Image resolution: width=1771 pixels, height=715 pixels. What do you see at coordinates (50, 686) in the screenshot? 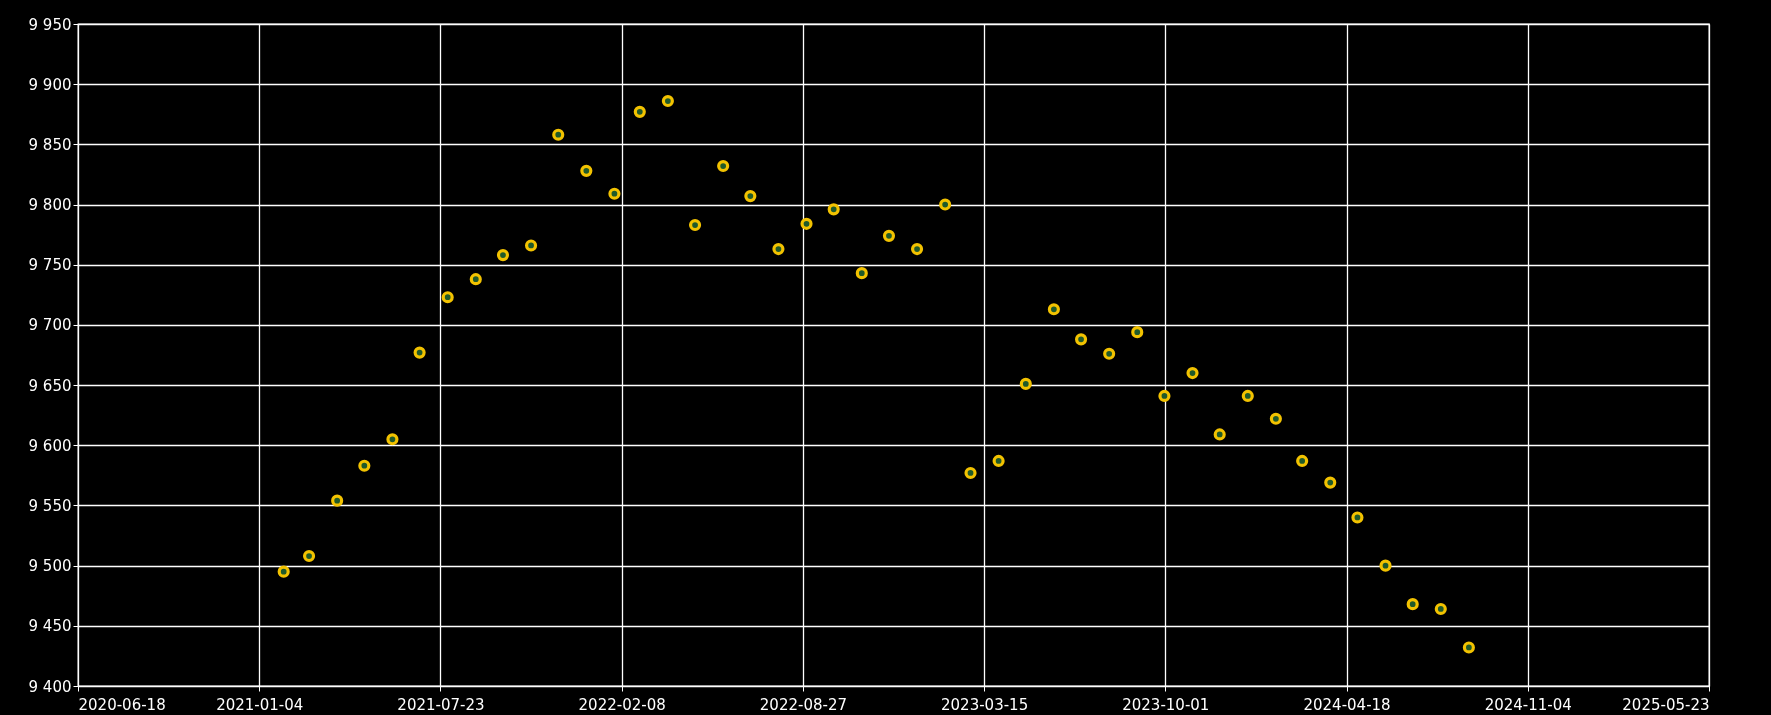
I see `y-tick-label: 9 400` at bounding box center [50, 686].